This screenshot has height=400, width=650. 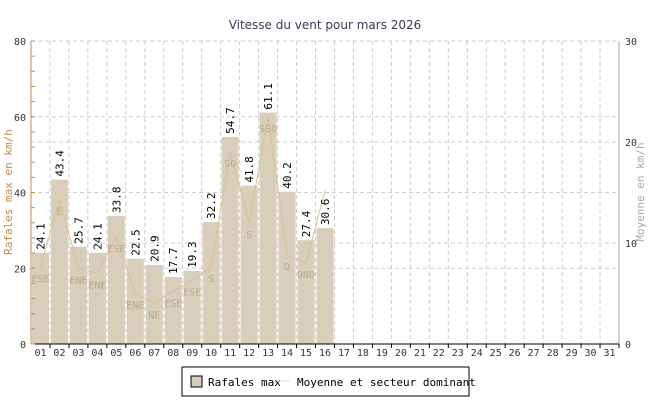 I want to click on x-tick-label: 16, so click(x=325, y=353).